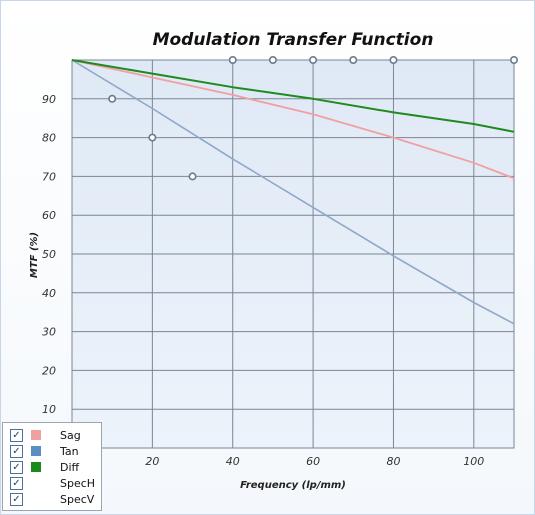 This screenshot has height=515, width=535. What do you see at coordinates (49, 99) in the screenshot?
I see `y-tick-label: 90` at bounding box center [49, 99].